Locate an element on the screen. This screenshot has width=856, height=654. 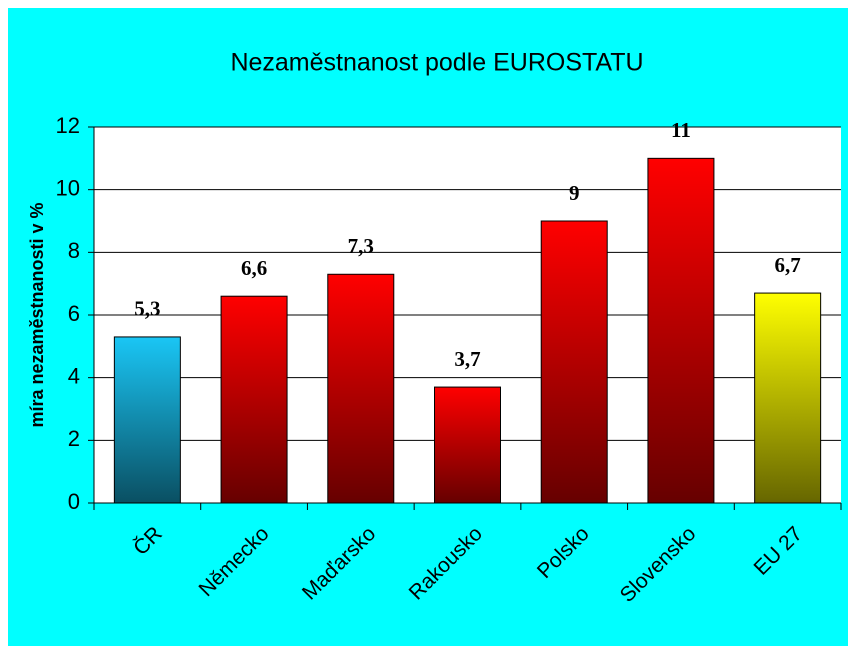
y-tick-label: 6 is located at coordinates (74, 313).